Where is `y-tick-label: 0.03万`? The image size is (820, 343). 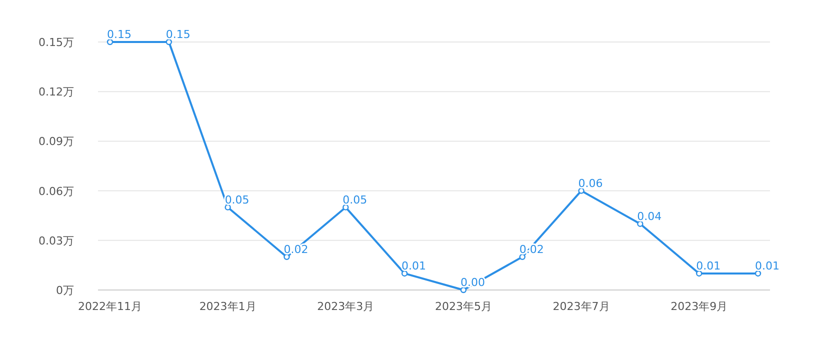 y-tick-label: 0.03万 is located at coordinates (56, 241).